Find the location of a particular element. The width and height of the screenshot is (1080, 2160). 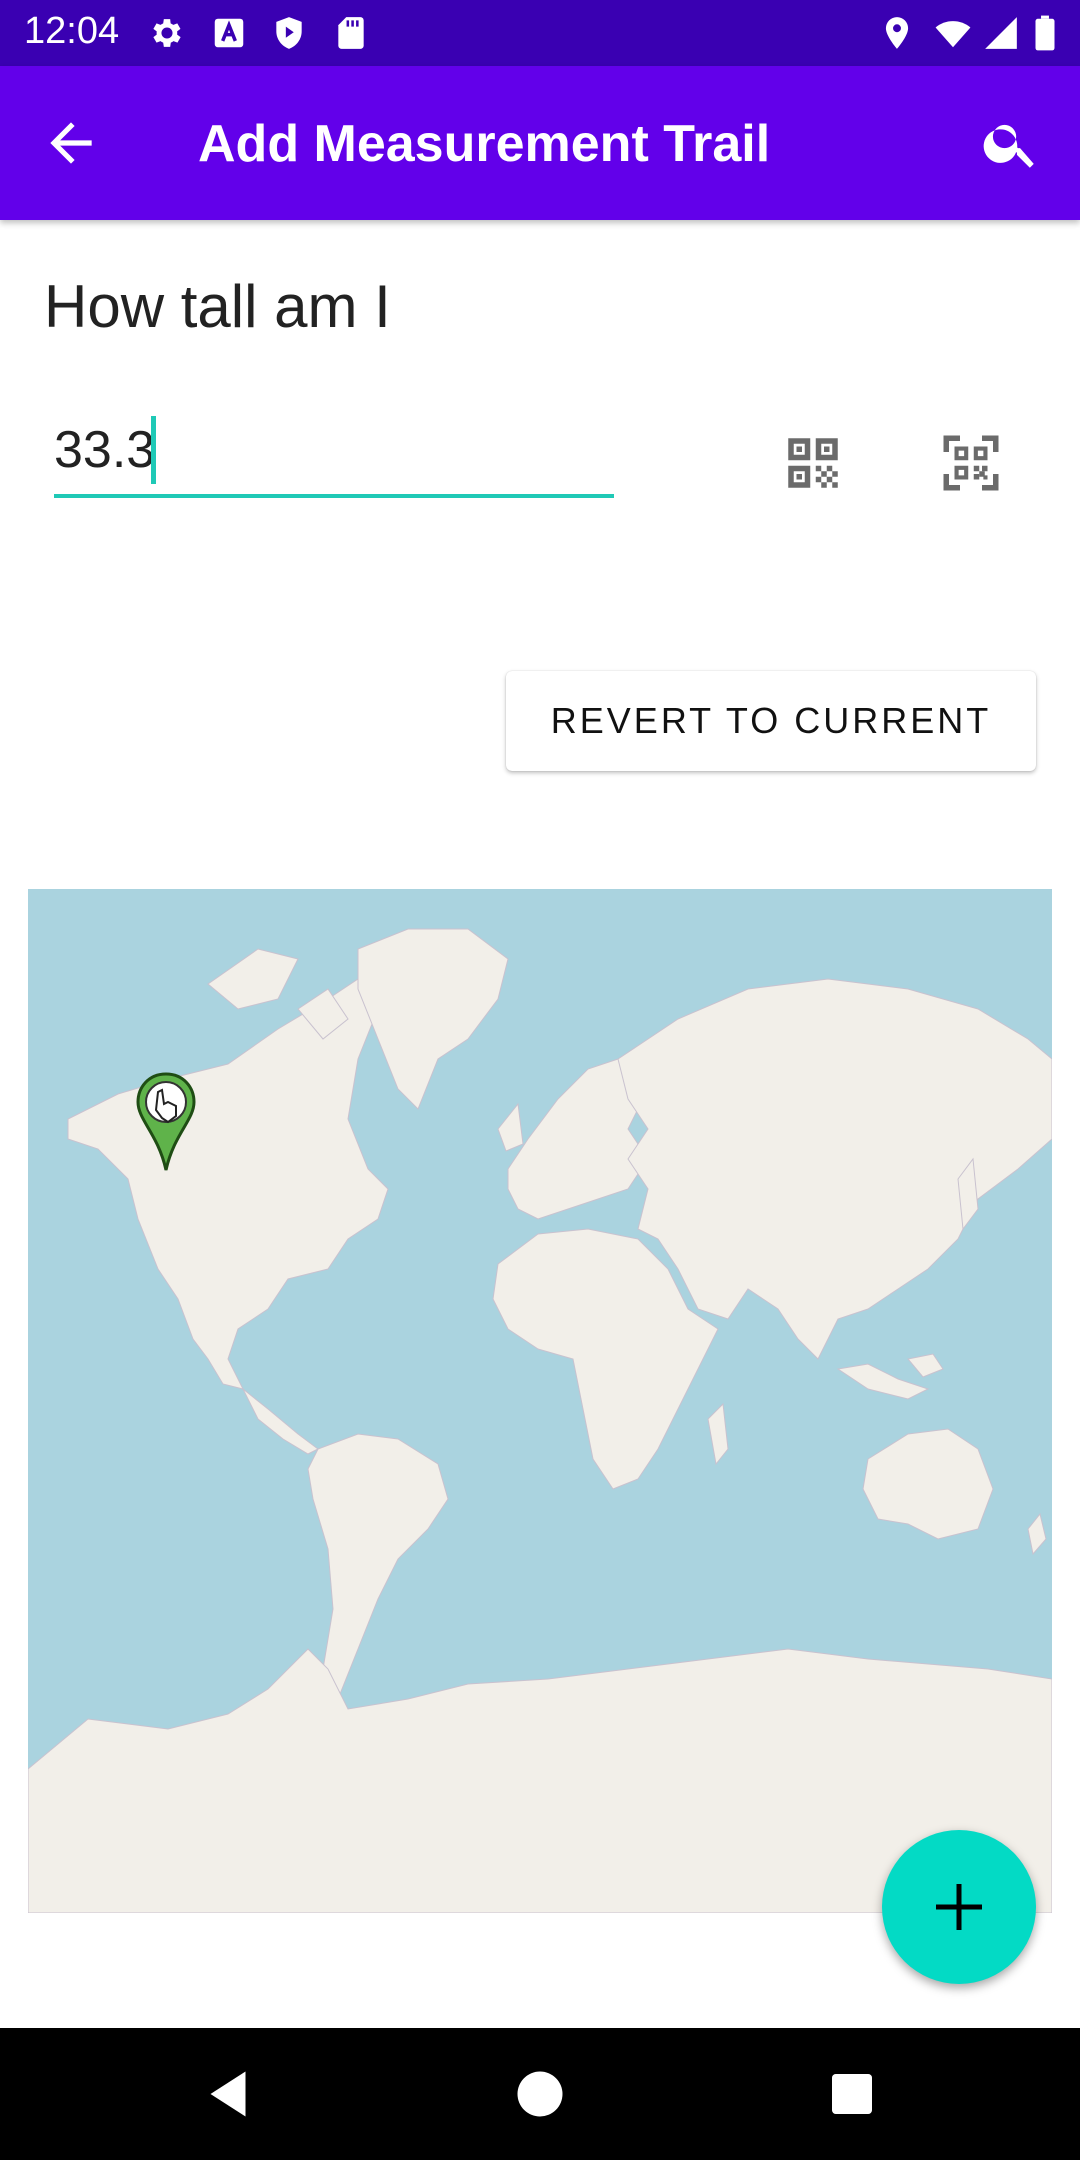

qr-scan-icon is located at coordinates (971, 463).